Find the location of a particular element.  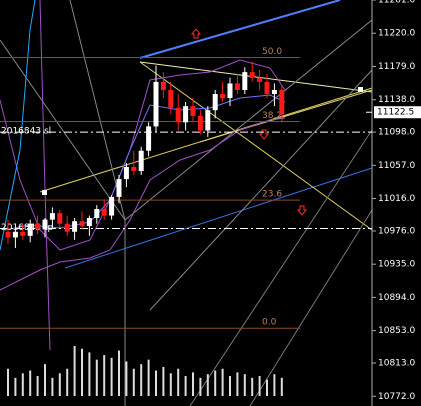

y-tick-label: 10813.0 is located at coordinates (396, 364).